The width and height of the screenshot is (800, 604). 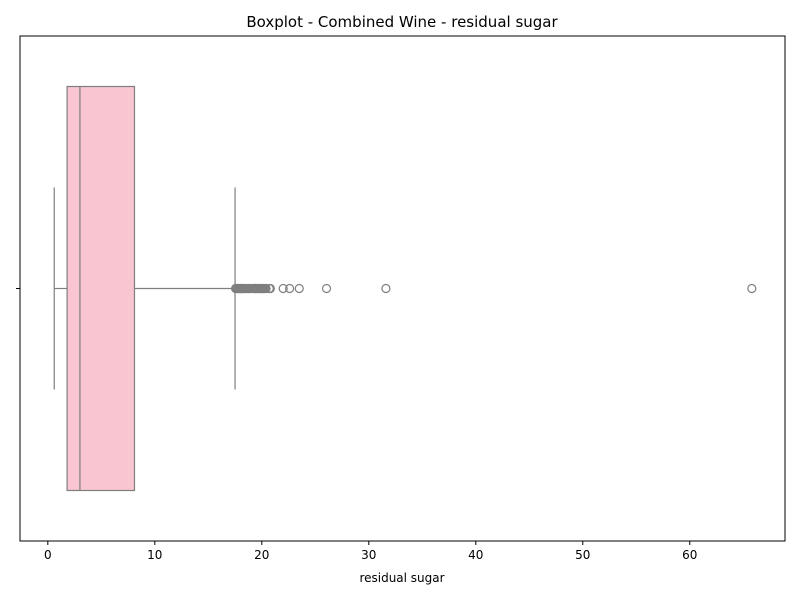 I want to click on x-tick-label: 30, so click(x=368, y=555).